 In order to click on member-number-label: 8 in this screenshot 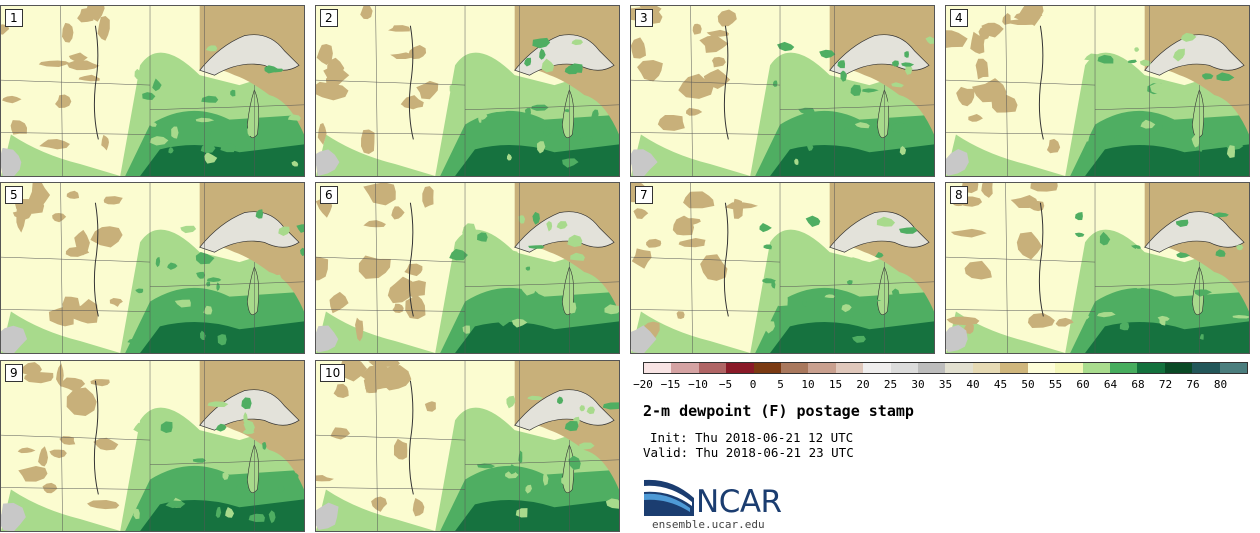, I will do `click(959, 195)`.